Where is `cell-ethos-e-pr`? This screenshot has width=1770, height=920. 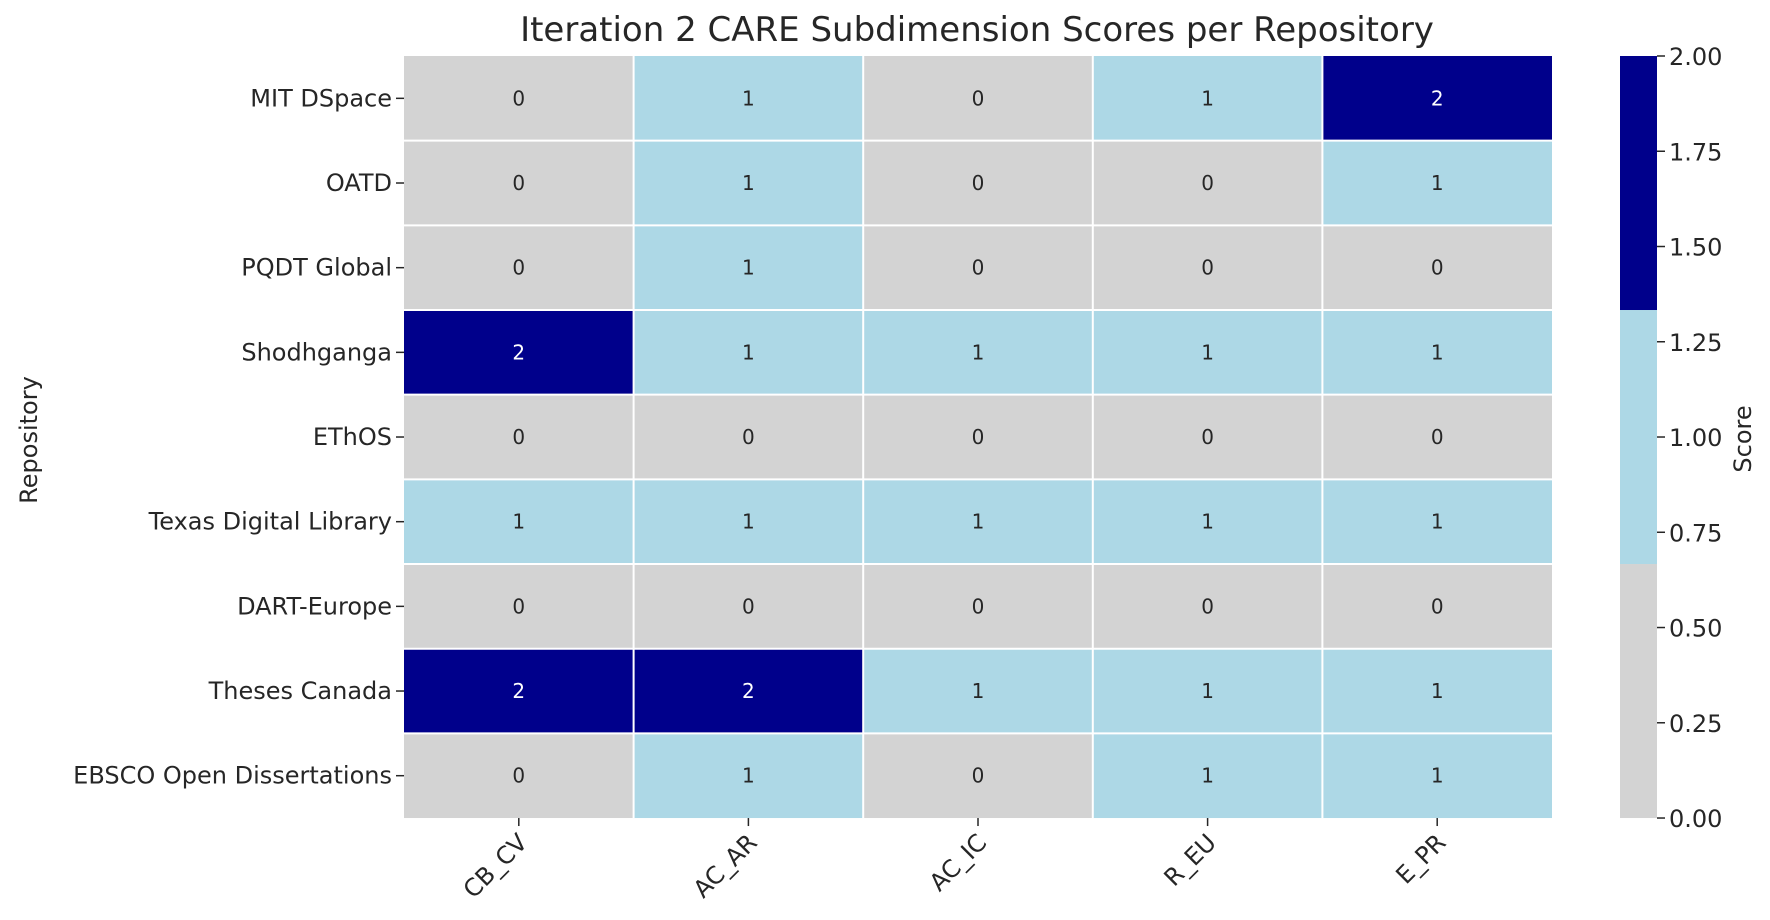
cell-ethos-e-pr is located at coordinates (1437, 437).